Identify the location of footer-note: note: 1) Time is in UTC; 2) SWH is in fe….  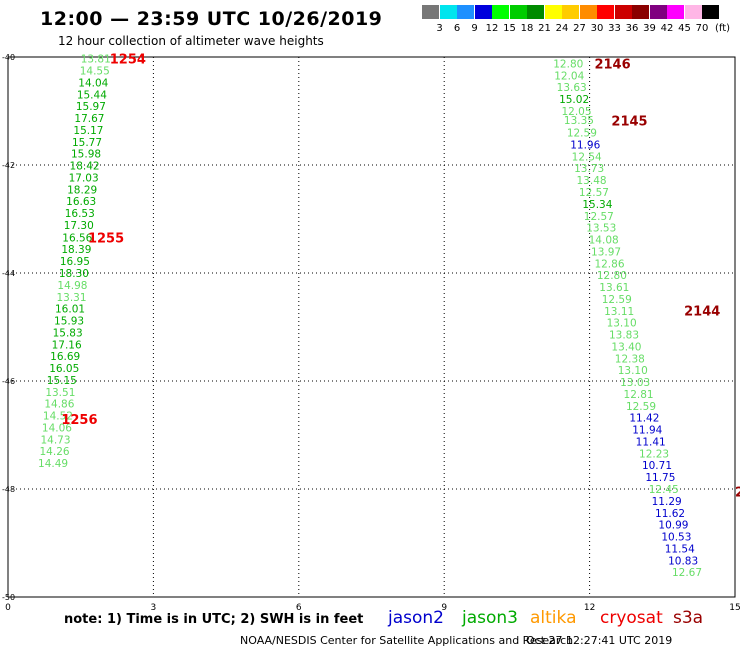
(214, 619).